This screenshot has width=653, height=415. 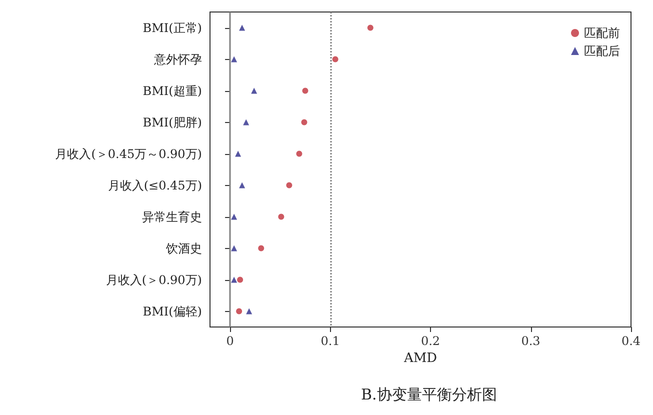 What do you see at coordinates (330, 341) in the screenshot?
I see `x-tick-label: 0.1` at bounding box center [330, 341].